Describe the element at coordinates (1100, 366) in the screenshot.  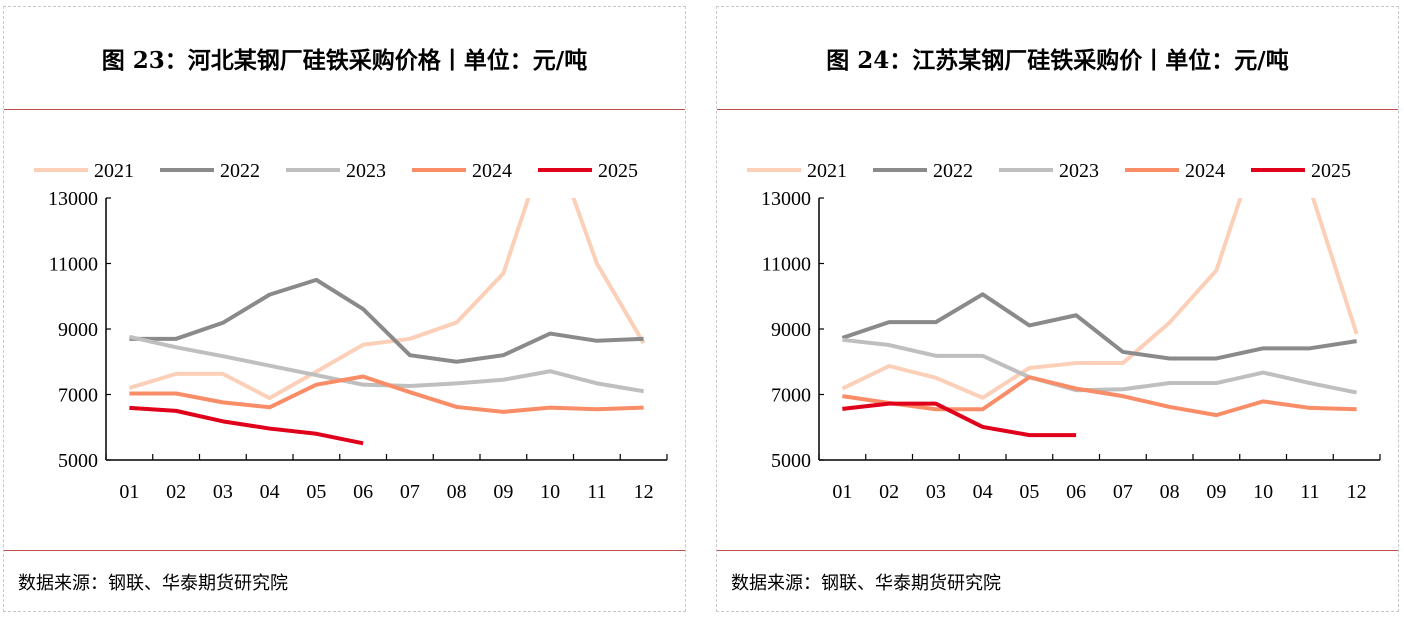
I see `series-line-2023` at that location.